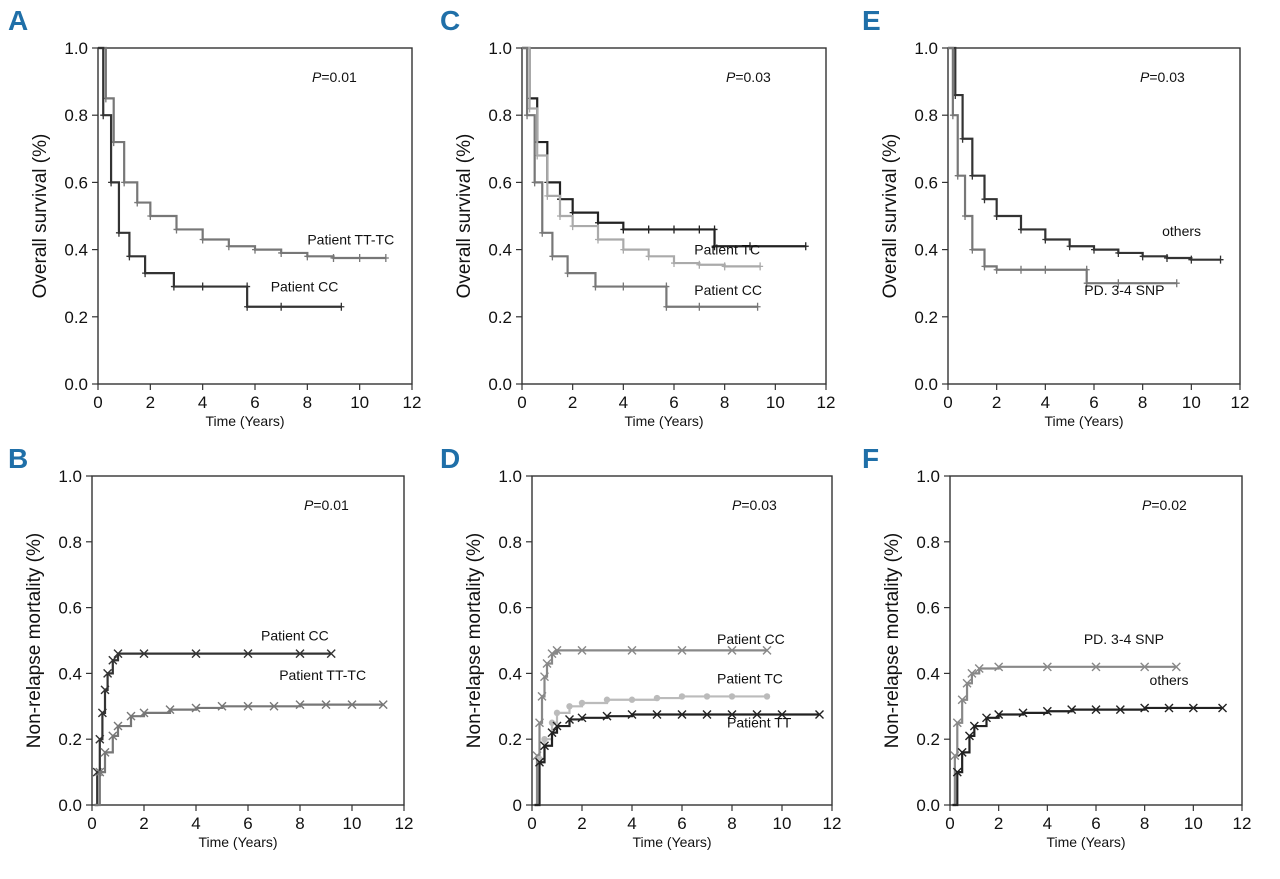  Describe the element at coordinates (826, 402) in the screenshot. I see `x-tick-label: 12` at that location.